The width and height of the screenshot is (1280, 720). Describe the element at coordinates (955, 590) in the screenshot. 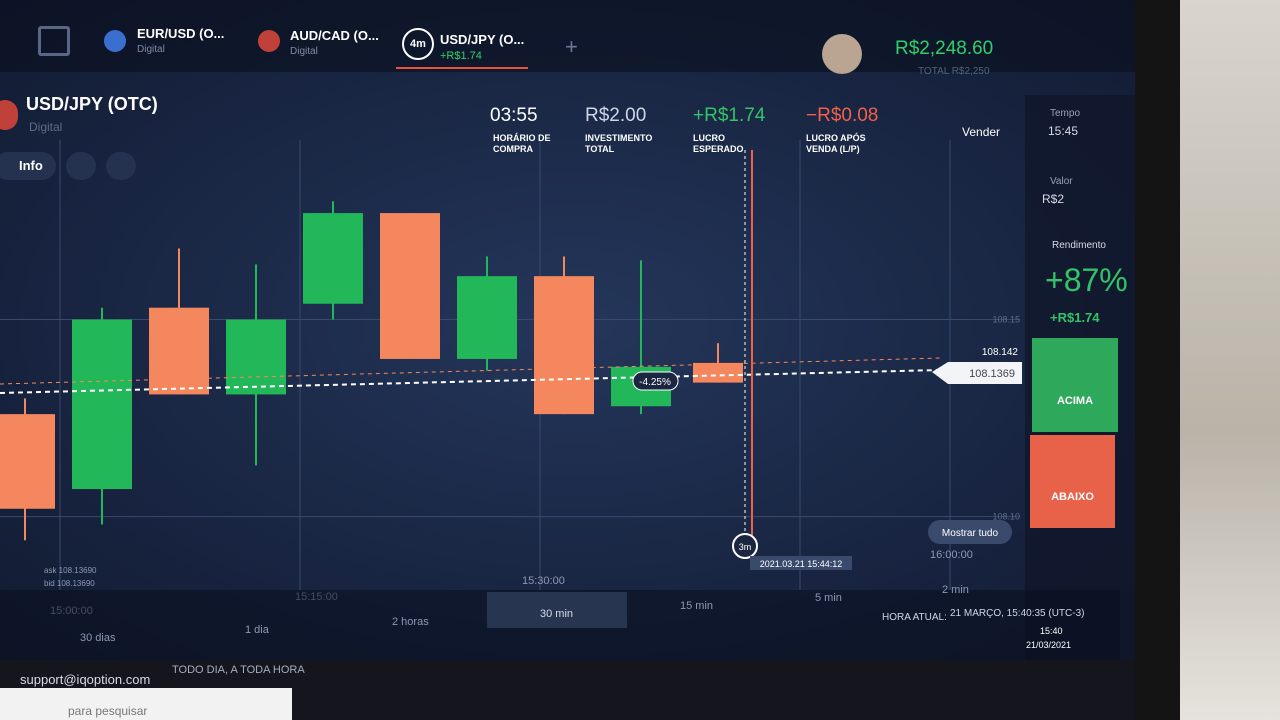

I see `period-option: 2 min` at that location.